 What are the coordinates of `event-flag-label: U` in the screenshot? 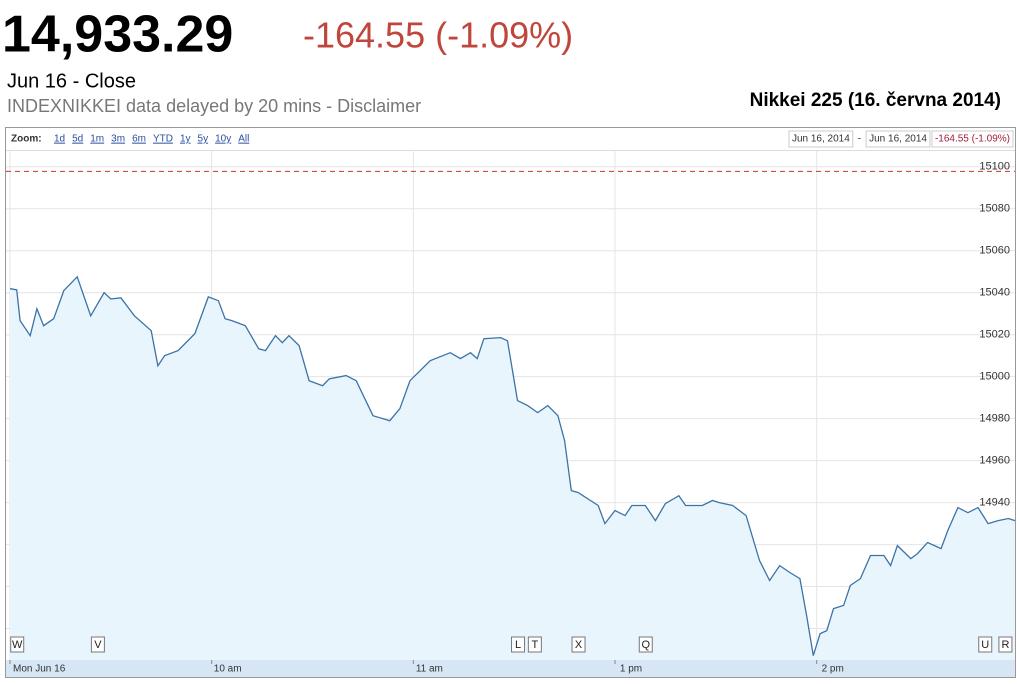 It's located at (985, 645).